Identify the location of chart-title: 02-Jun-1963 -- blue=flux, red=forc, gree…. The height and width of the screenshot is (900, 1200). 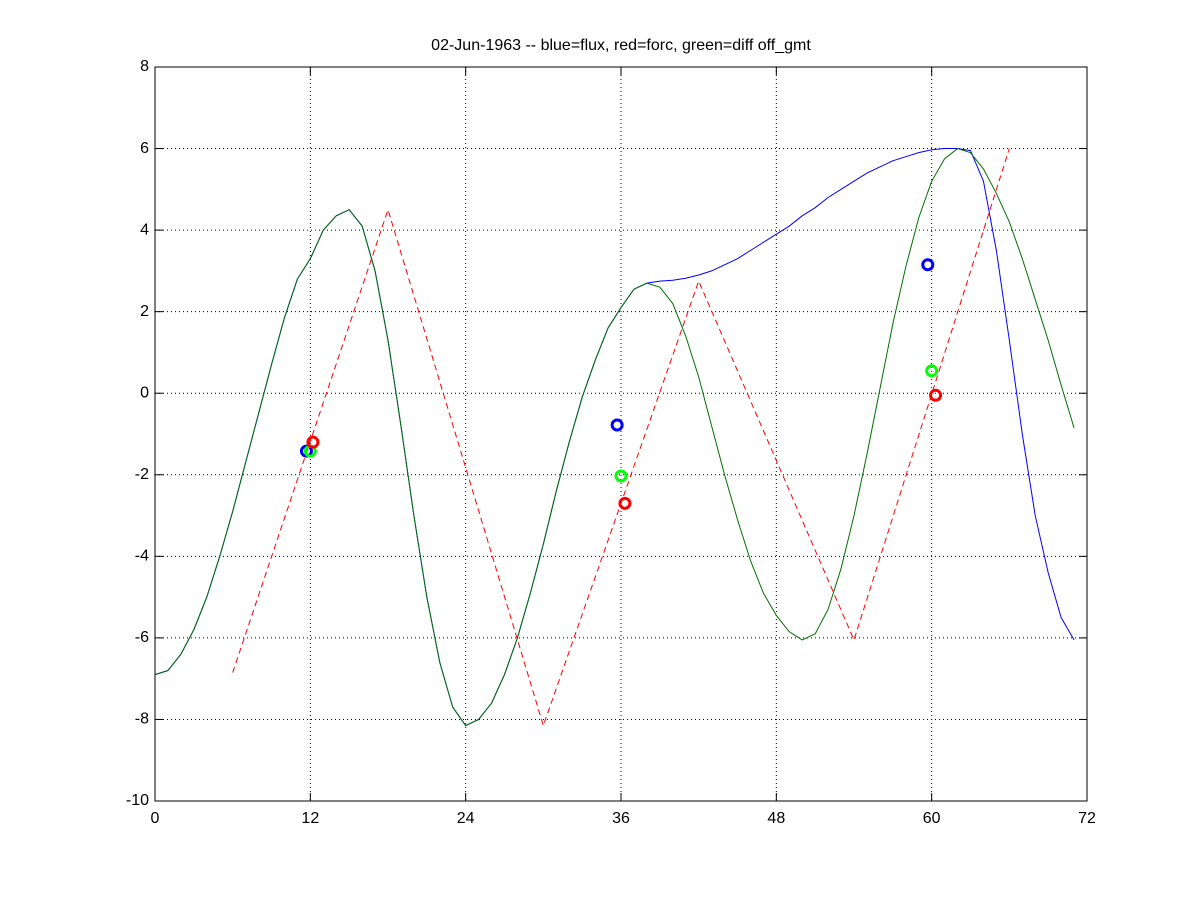
(621, 45).